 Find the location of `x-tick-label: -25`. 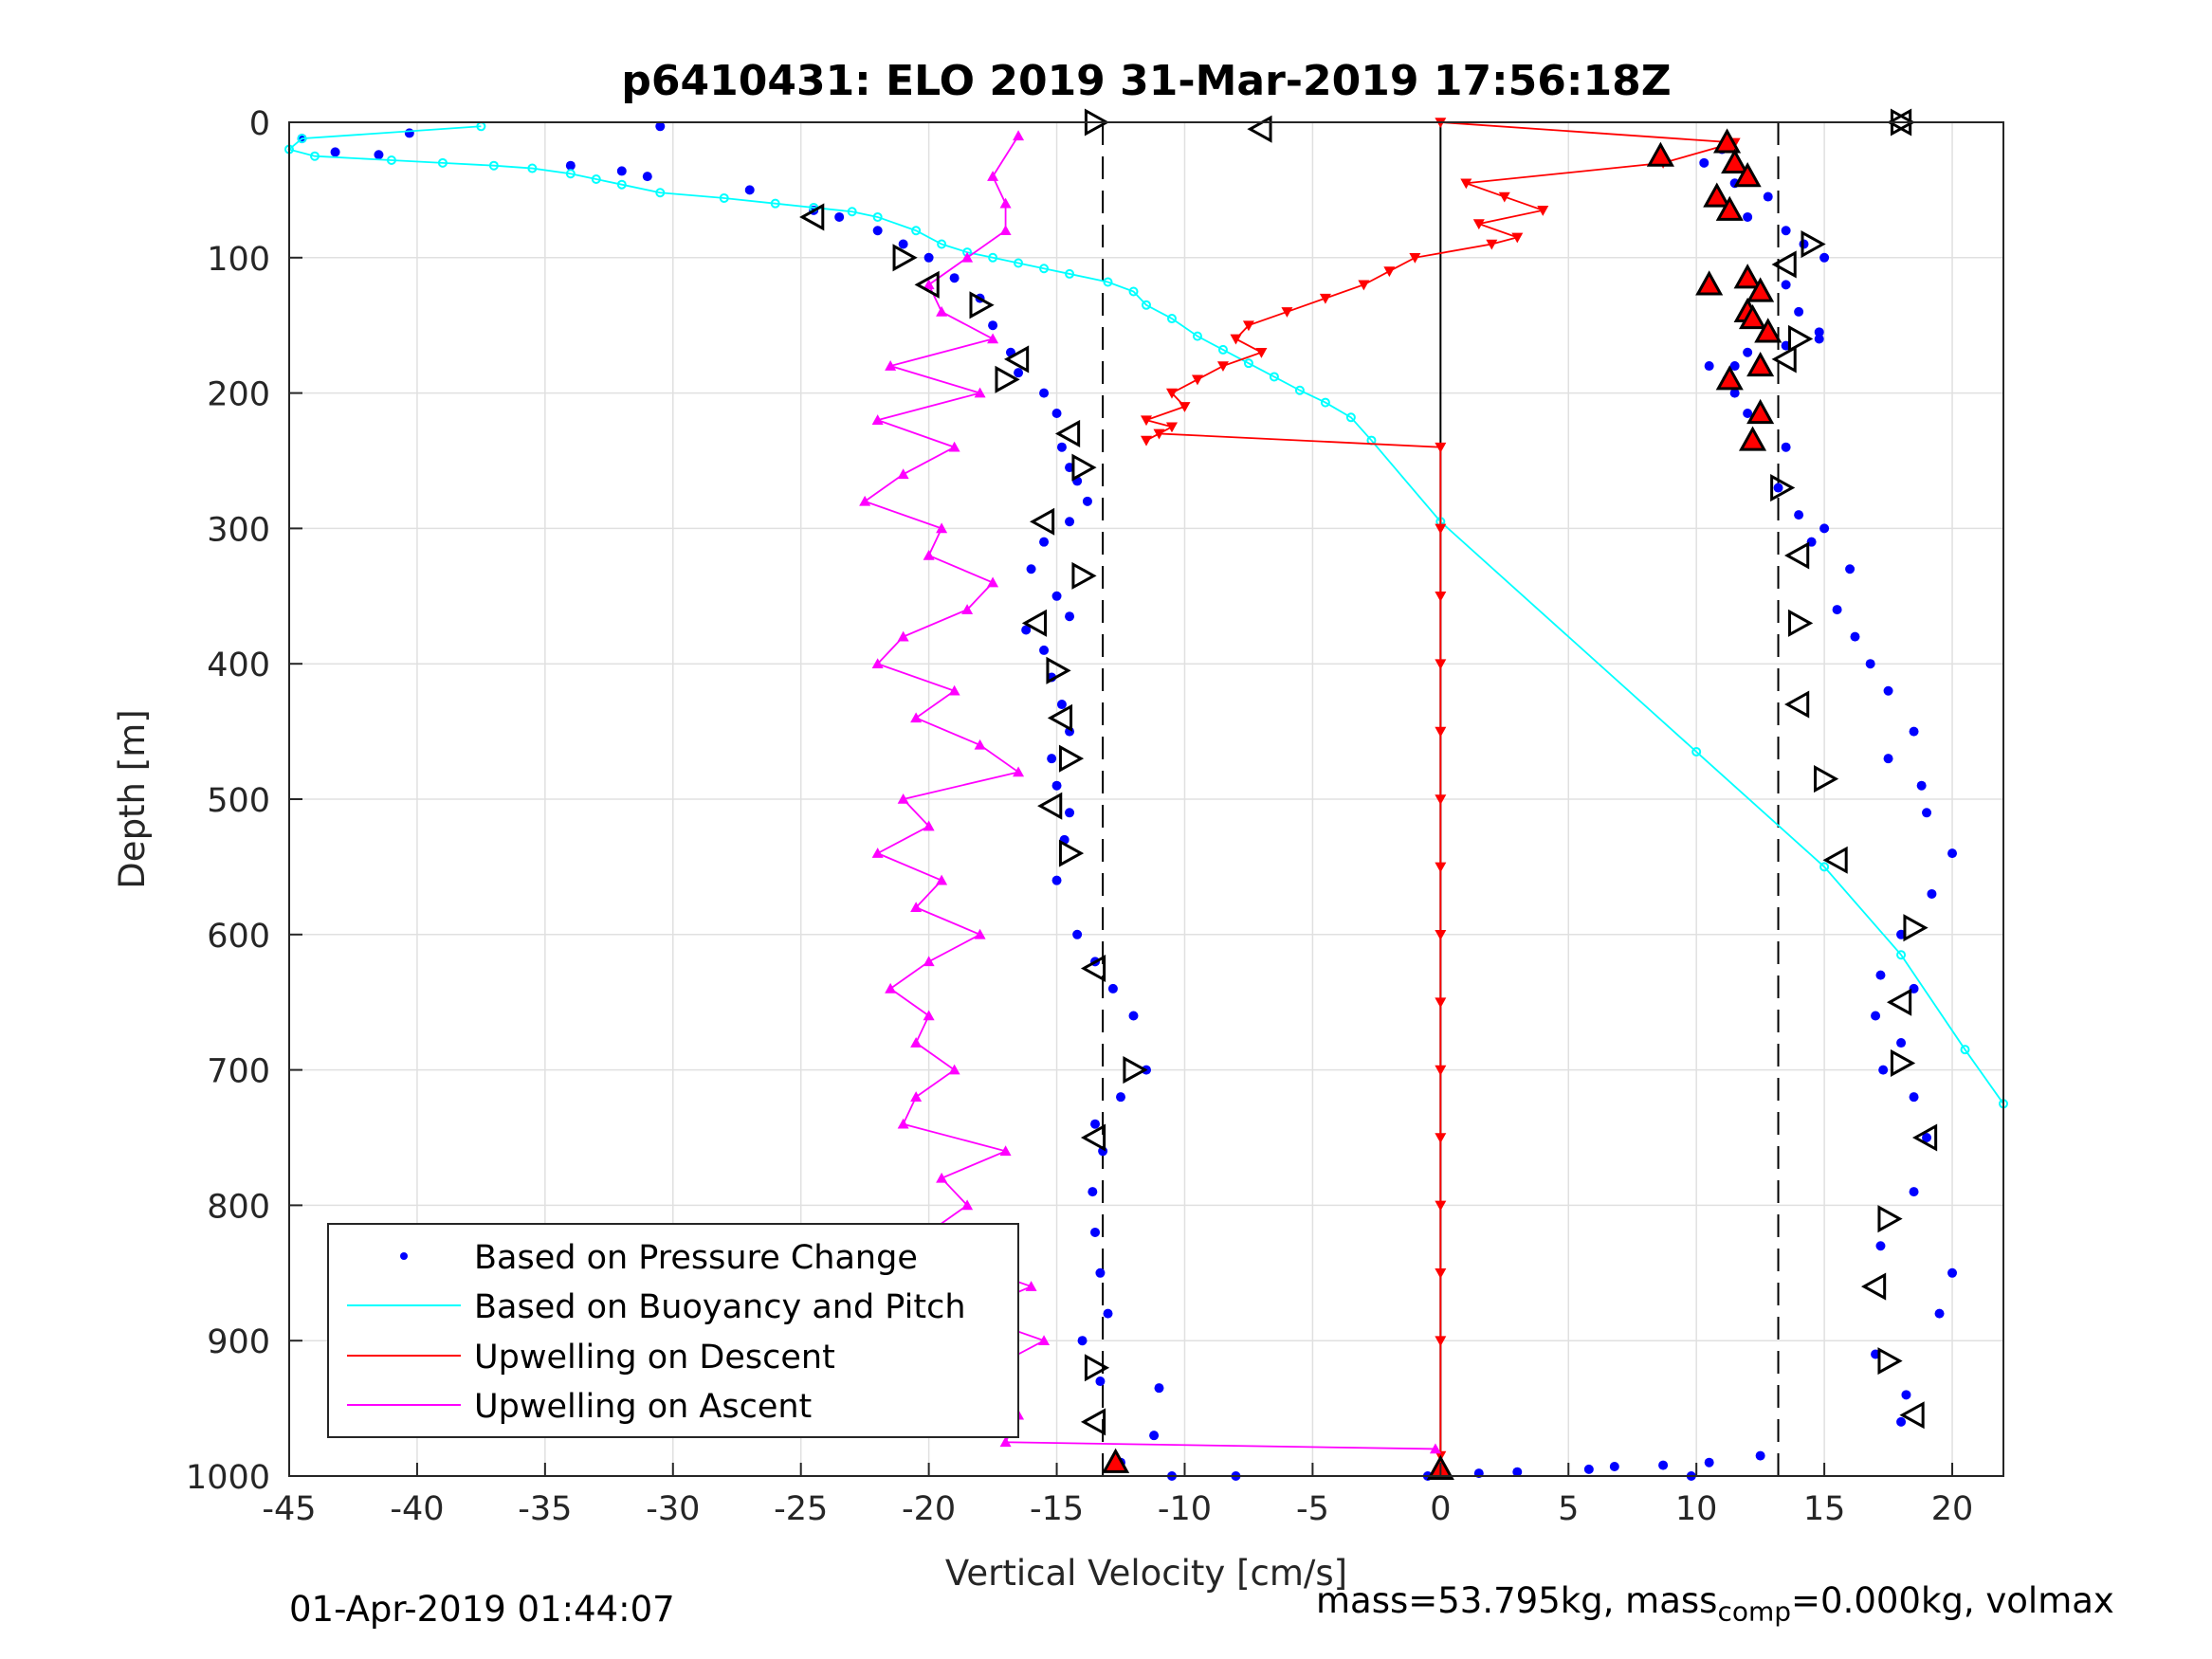

x-tick-label: -25 is located at coordinates (801, 1509).